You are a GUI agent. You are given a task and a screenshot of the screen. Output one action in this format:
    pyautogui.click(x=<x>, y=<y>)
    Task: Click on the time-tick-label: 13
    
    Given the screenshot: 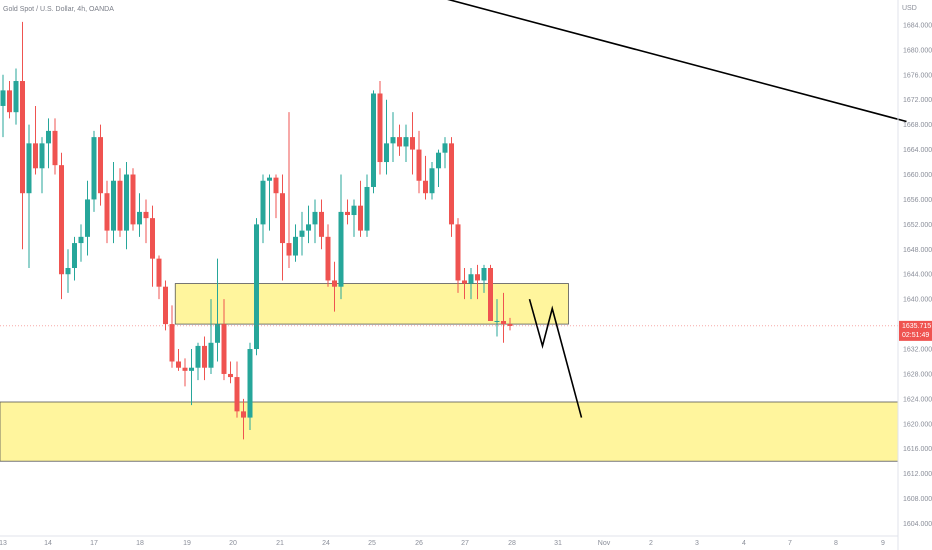 What is the action you would take?
    pyautogui.click(x=3, y=543)
    